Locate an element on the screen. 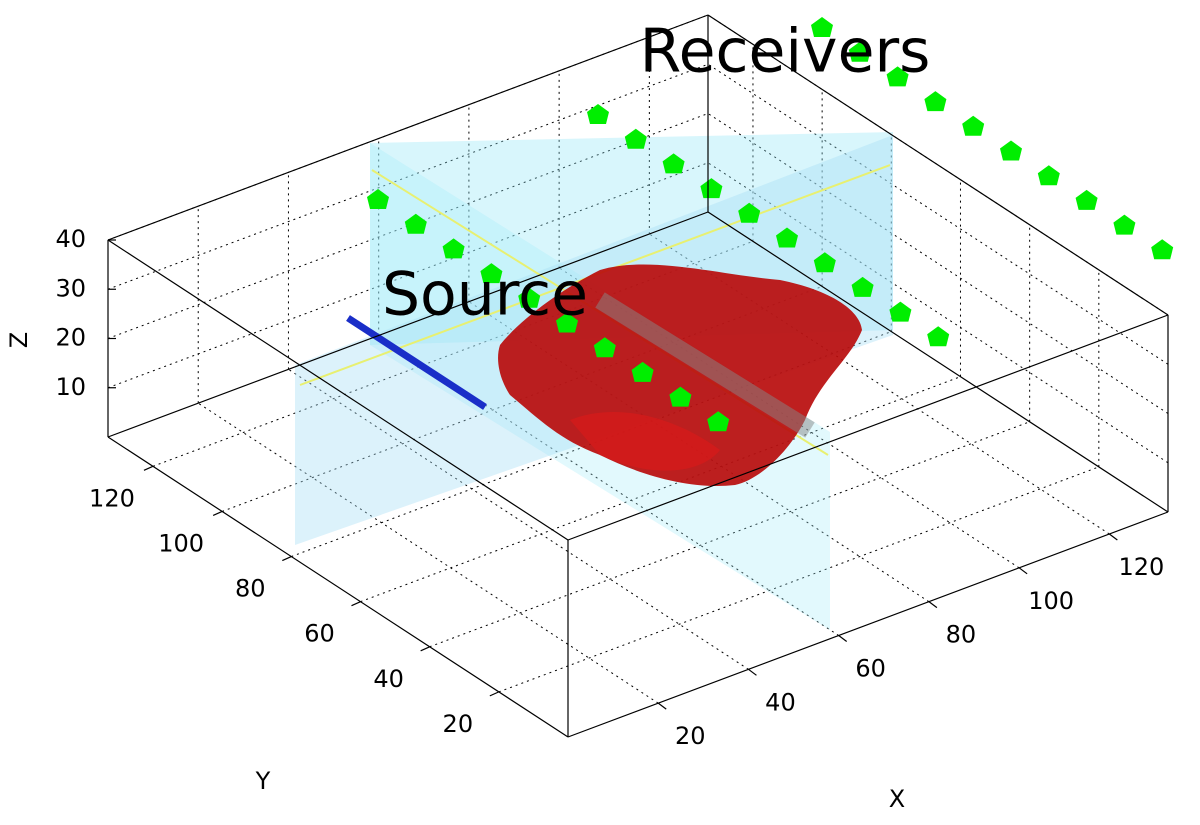 Image resolution: width=1200 pixels, height=825 pixels. x-axis-label: X is located at coordinates (897, 799).